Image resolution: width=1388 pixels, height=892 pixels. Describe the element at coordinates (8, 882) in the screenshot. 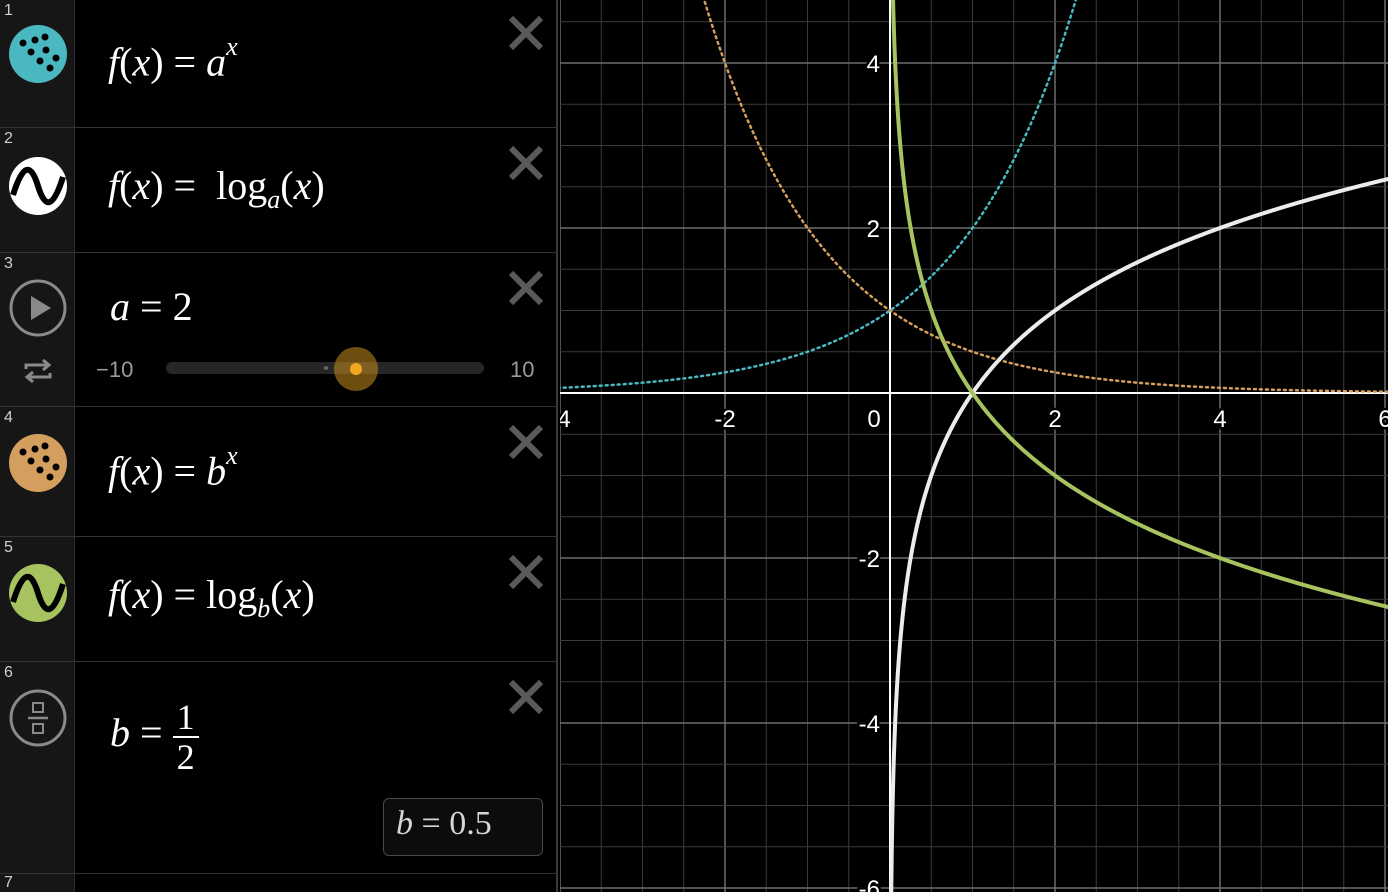

I see `expression-number: 7` at that location.